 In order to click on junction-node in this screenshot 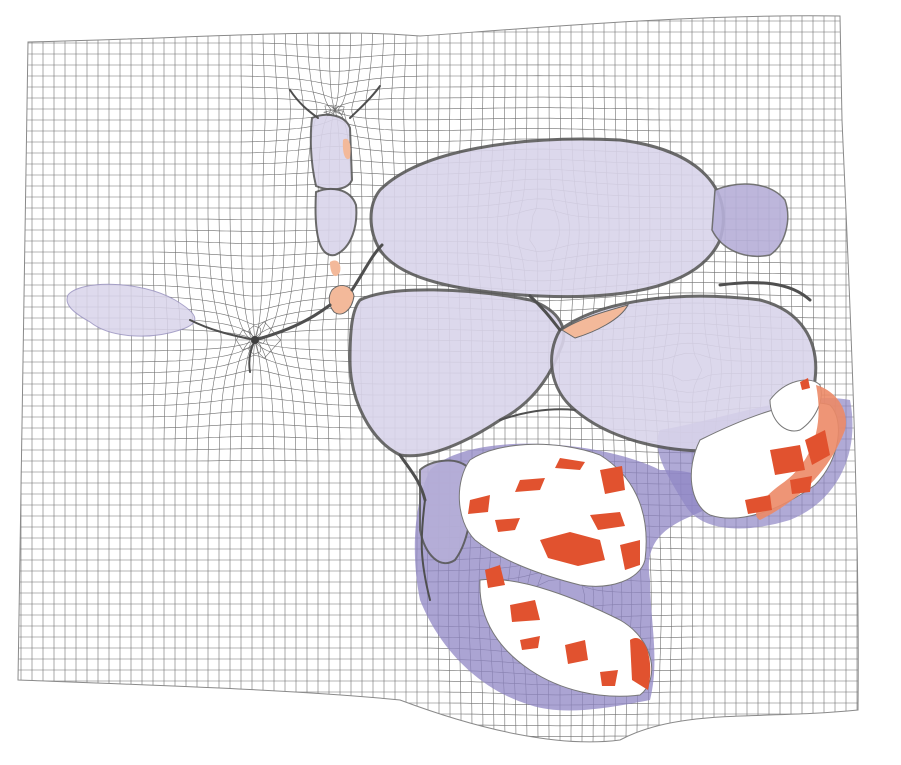, I will do `click(255, 340)`.